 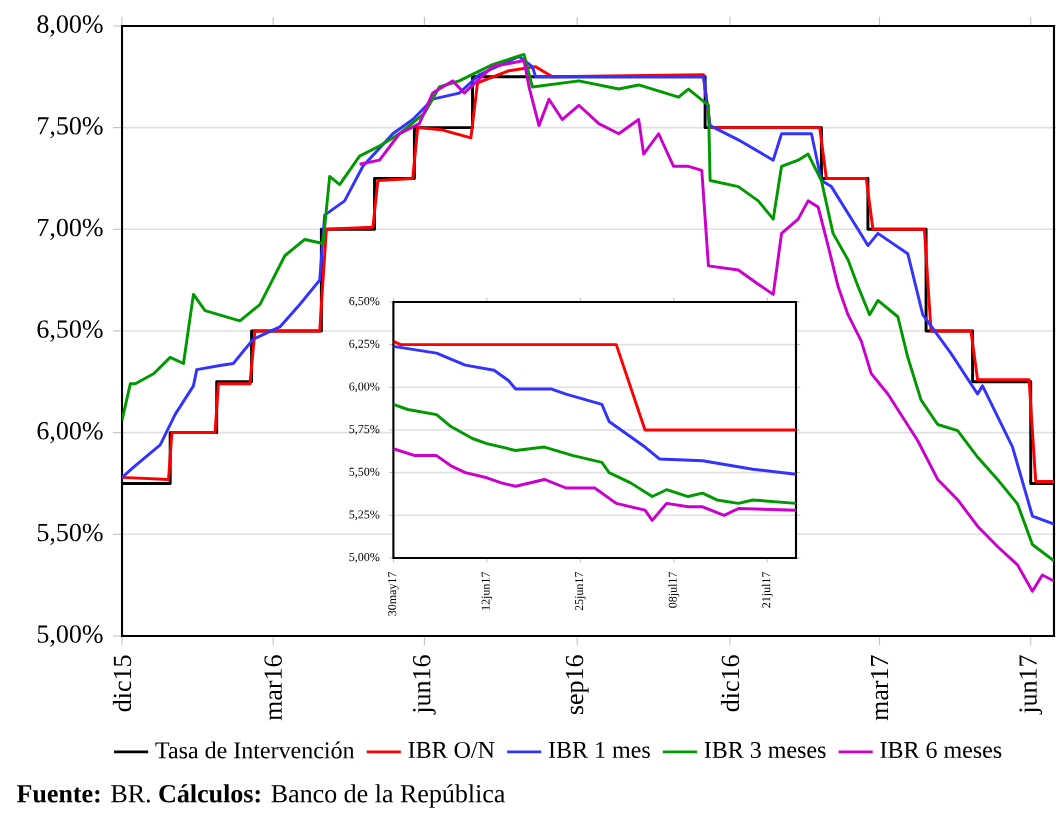 What do you see at coordinates (70, 636) in the screenshot?
I see `y-tick-label: 5,00%` at bounding box center [70, 636].